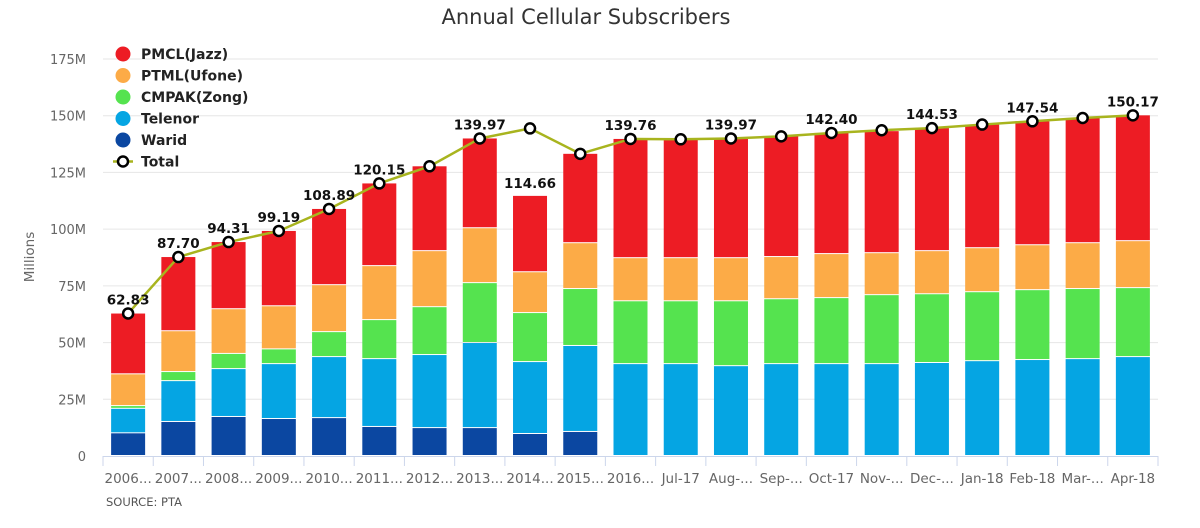 The height and width of the screenshot is (528, 1200). Describe the element at coordinates (184, 55) in the screenshot. I see `legend-label: PMCL(Jazz)` at that location.